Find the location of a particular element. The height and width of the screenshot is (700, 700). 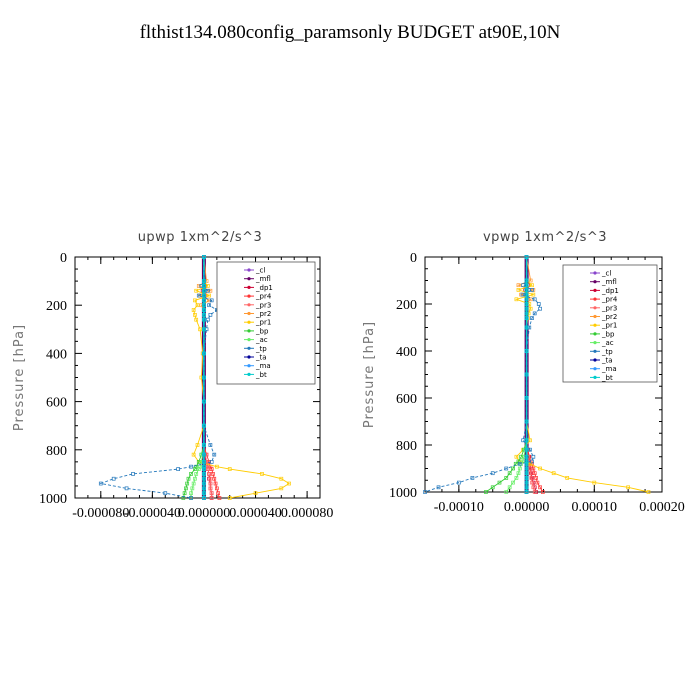

x-tick-label: -0.000040 is located at coordinates (152, 513).